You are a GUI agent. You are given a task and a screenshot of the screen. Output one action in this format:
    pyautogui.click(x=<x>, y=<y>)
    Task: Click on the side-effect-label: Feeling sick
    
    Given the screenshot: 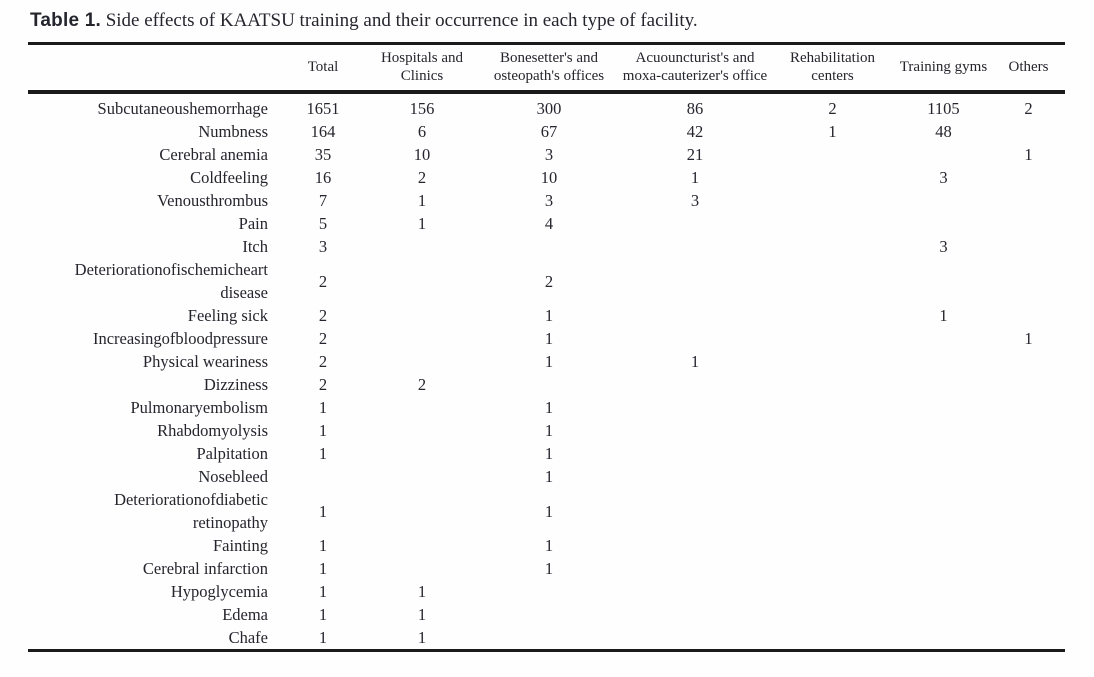 What is the action you would take?
    pyautogui.click(x=227, y=315)
    